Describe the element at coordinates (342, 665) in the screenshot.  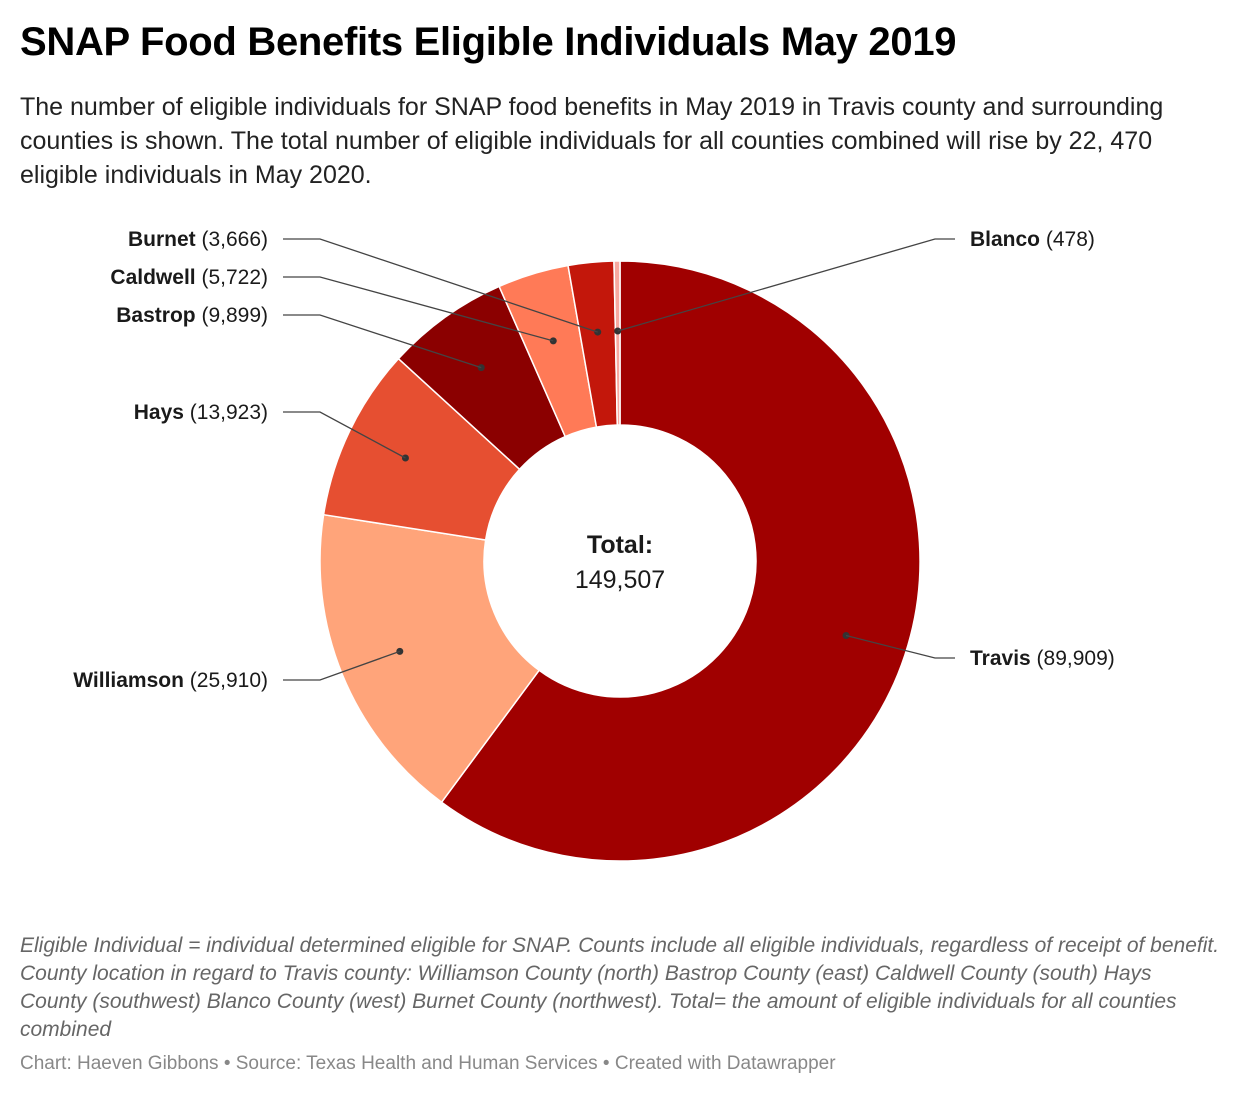
I see `leader-line-williamson` at that location.